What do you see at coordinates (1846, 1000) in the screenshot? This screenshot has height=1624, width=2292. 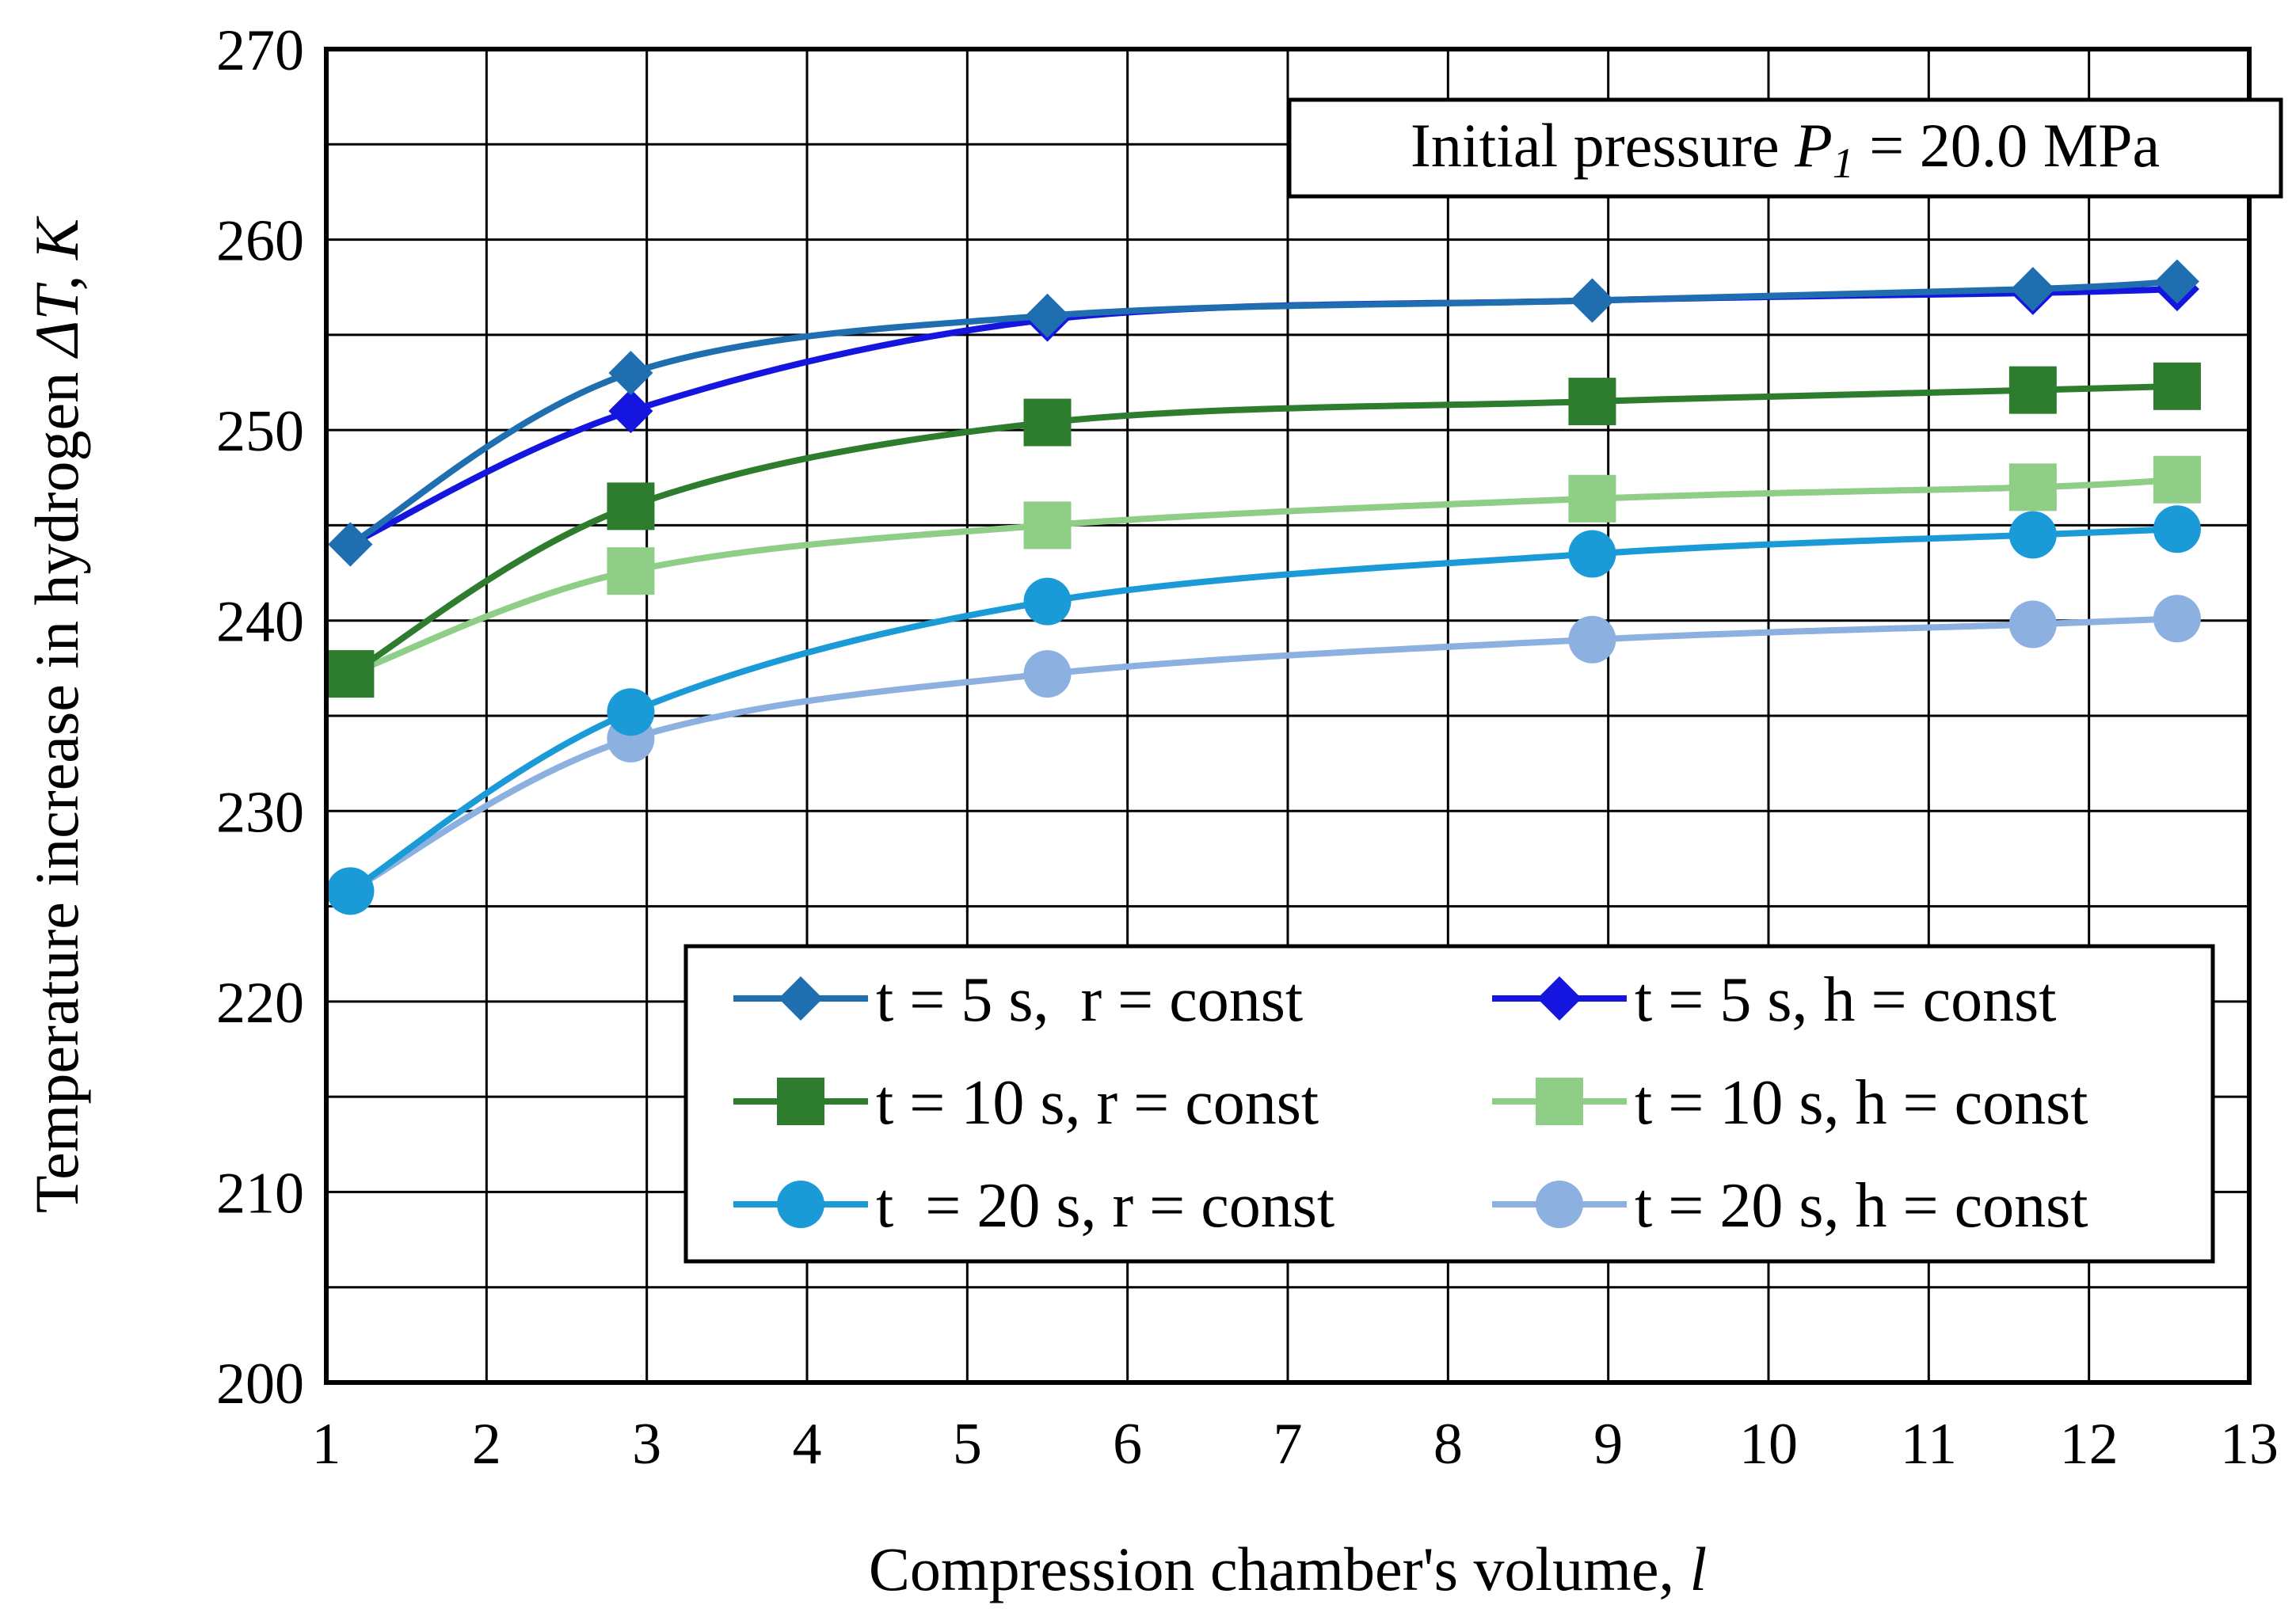 I see `legend-label: t = 5 s, h = const` at bounding box center [1846, 1000].